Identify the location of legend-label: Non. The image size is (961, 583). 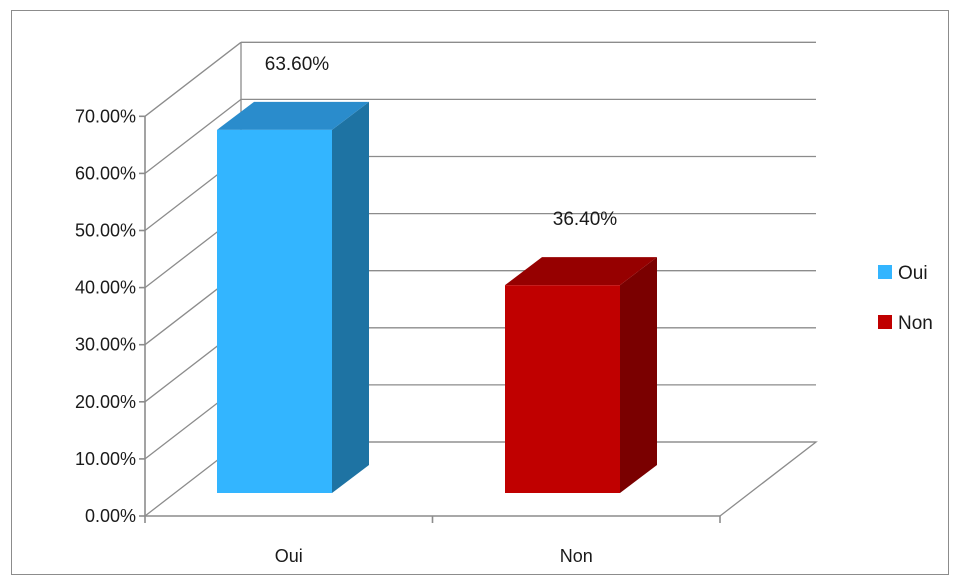
(915, 323).